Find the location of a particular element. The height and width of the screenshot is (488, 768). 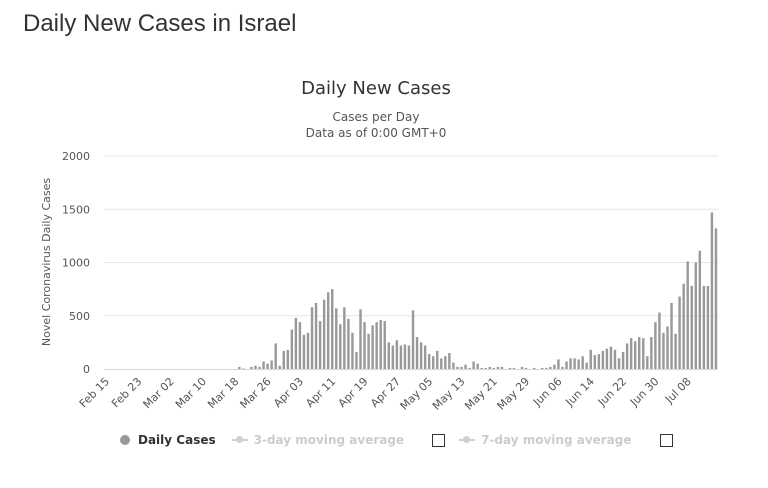

legend-item-daily-cases: Daily Cases is located at coordinates (168, 440).